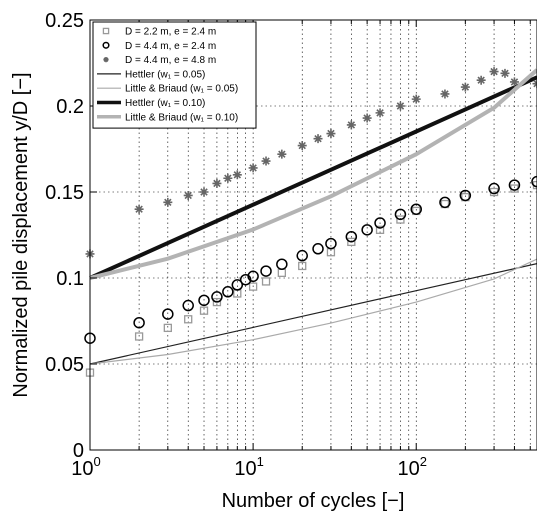  What do you see at coordinates (85, 467) in the screenshot?
I see `x-tick-label: 10⁰` at bounding box center [85, 467].